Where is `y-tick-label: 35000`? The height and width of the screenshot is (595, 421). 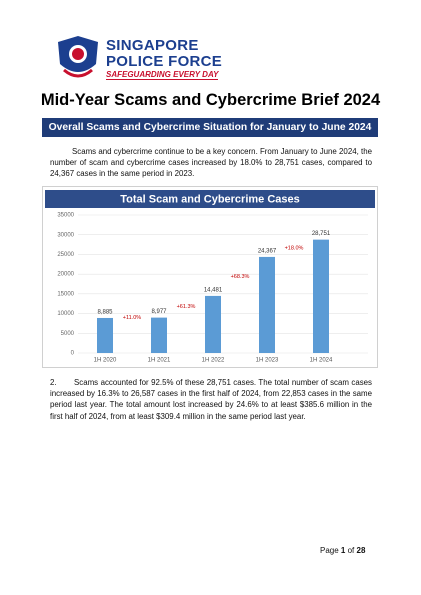
y-tick-label: 35000 is located at coordinates (65, 216).